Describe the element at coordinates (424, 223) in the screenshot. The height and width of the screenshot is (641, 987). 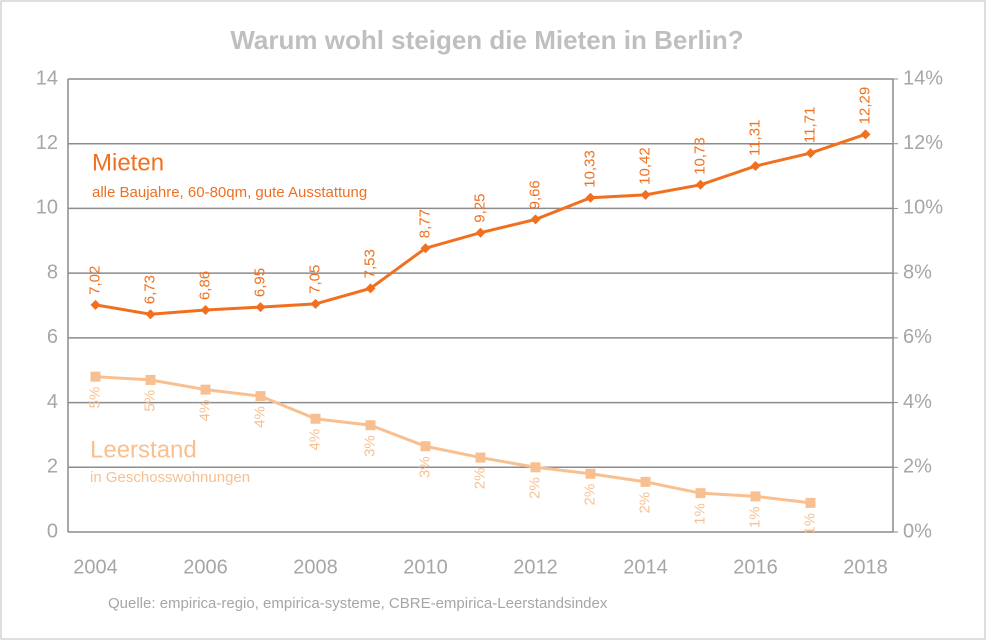
I see `data-label: 8,77` at that location.